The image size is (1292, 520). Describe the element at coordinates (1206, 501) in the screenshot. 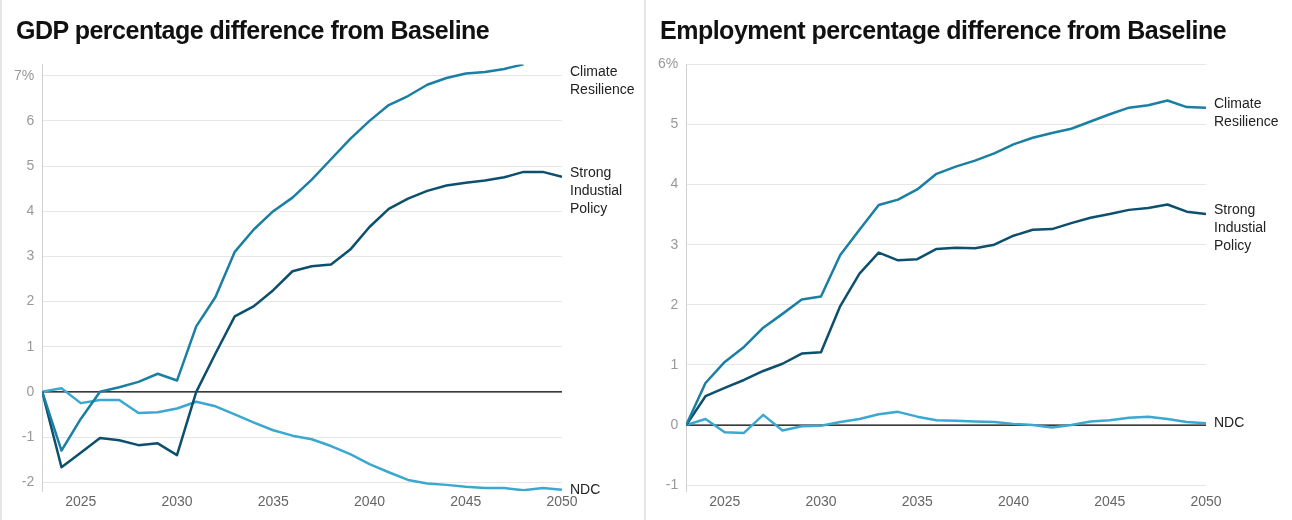

I see `x-tick-label: 2050` at that location.